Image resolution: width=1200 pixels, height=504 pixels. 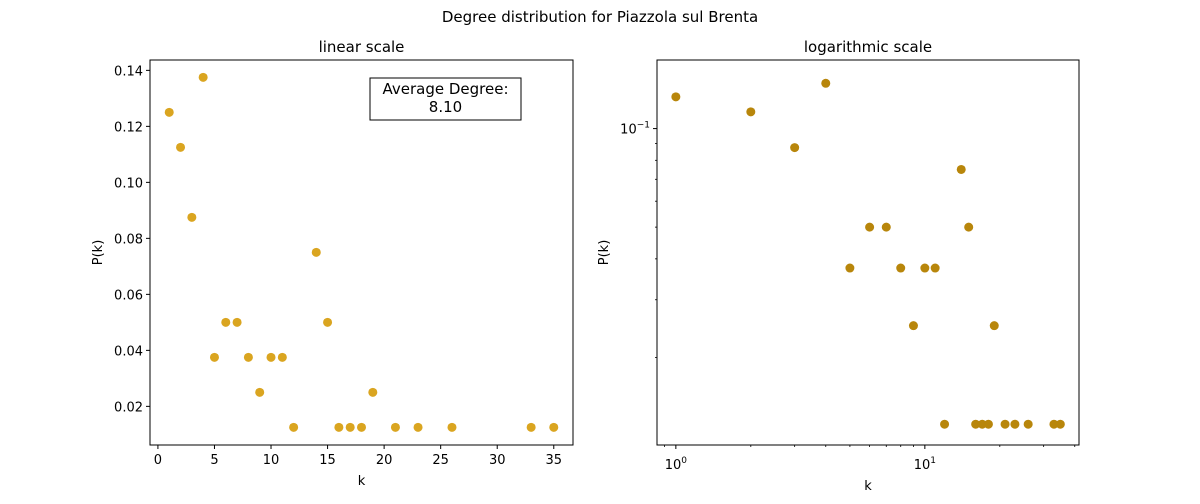 I want to click on linear-y-tick-label: 0.14, so click(x=128, y=71).